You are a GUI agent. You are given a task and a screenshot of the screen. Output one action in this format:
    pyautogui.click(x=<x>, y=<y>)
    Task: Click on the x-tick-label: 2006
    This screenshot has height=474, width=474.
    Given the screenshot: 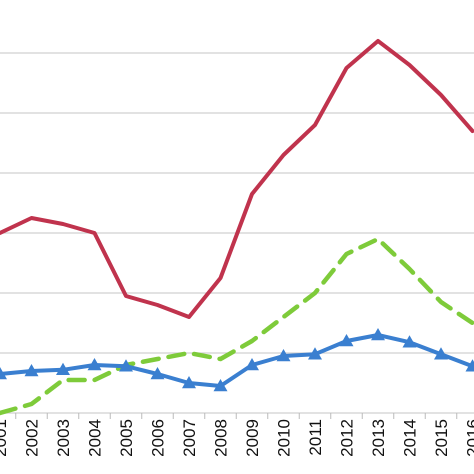 What is the action you would take?
    pyautogui.click(x=158, y=438)
    